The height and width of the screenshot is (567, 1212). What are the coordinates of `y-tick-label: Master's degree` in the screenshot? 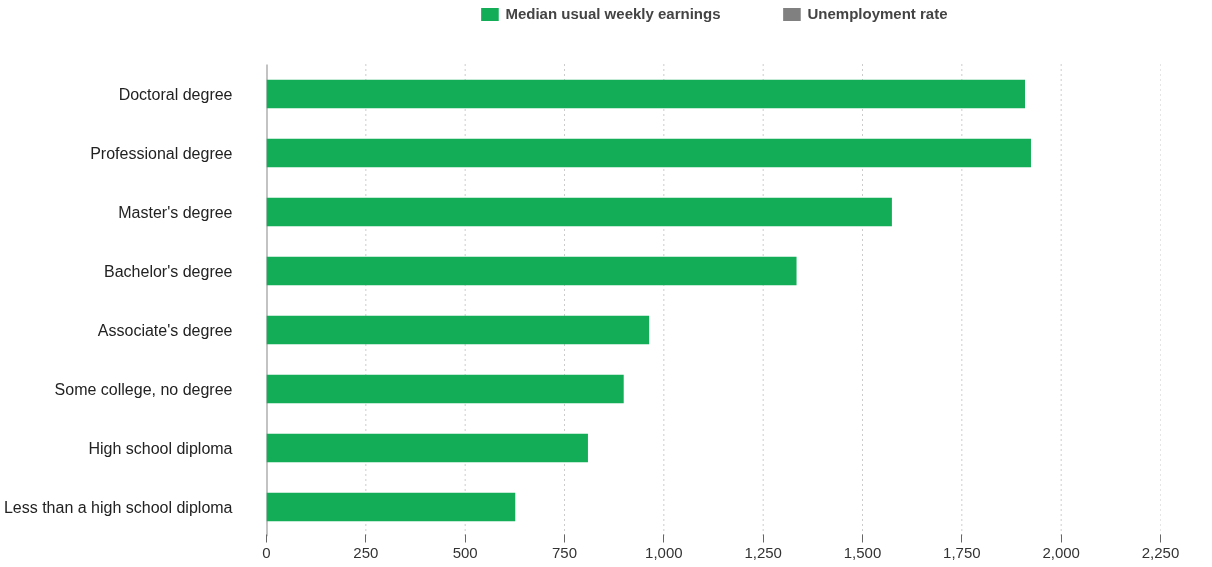 It's located at (175, 212).